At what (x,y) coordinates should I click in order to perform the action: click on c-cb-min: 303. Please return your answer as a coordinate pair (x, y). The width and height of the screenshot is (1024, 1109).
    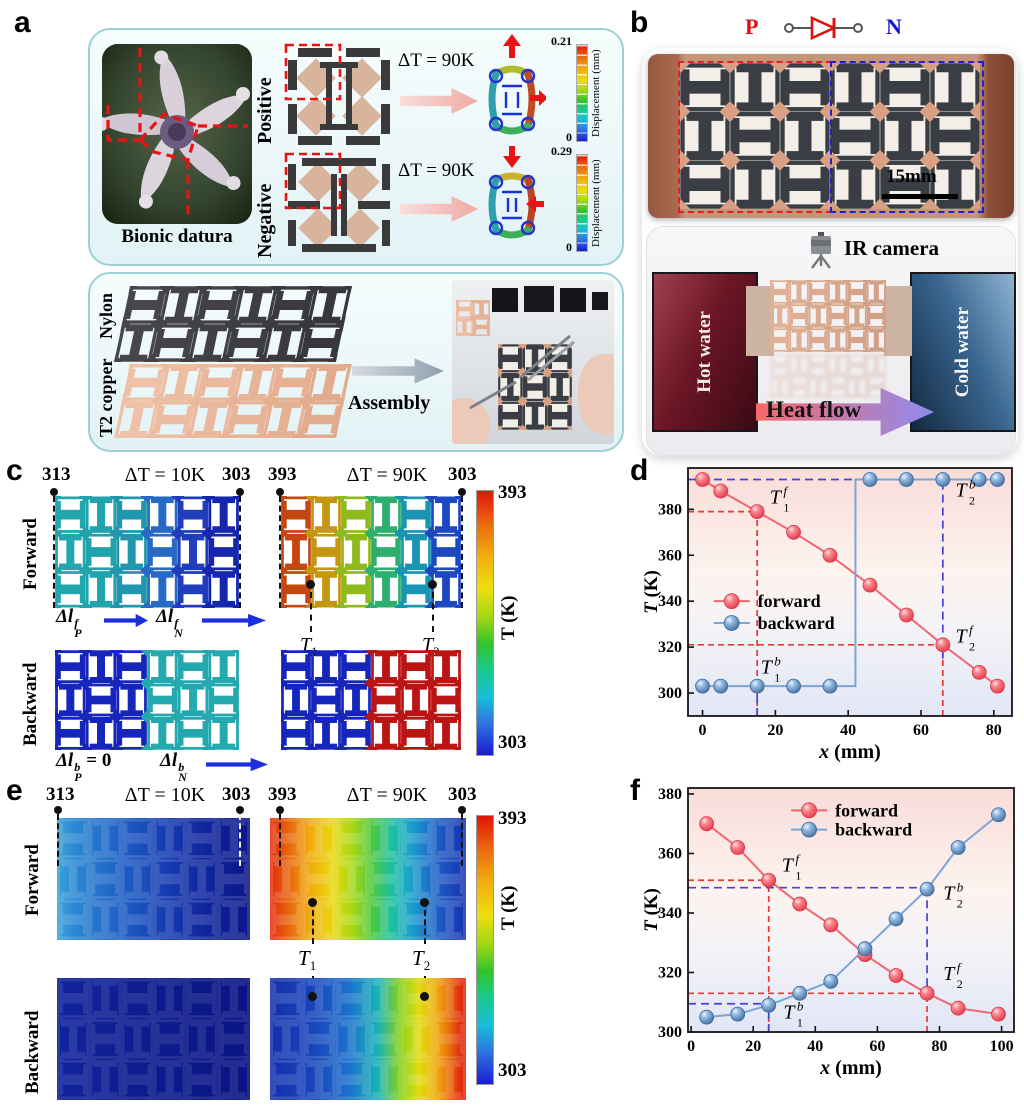
    Looking at the image, I should click on (512, 742).